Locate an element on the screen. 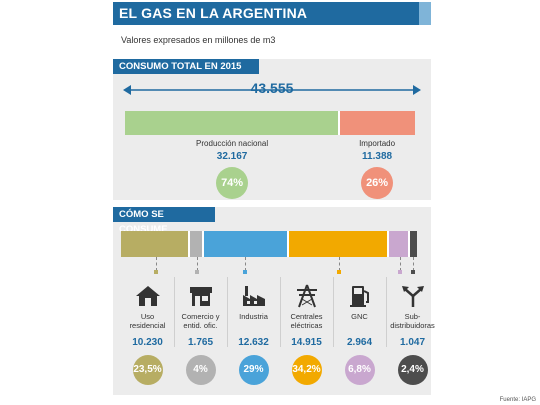  use-percent: 6,8% is located at coordinates (359, 370).